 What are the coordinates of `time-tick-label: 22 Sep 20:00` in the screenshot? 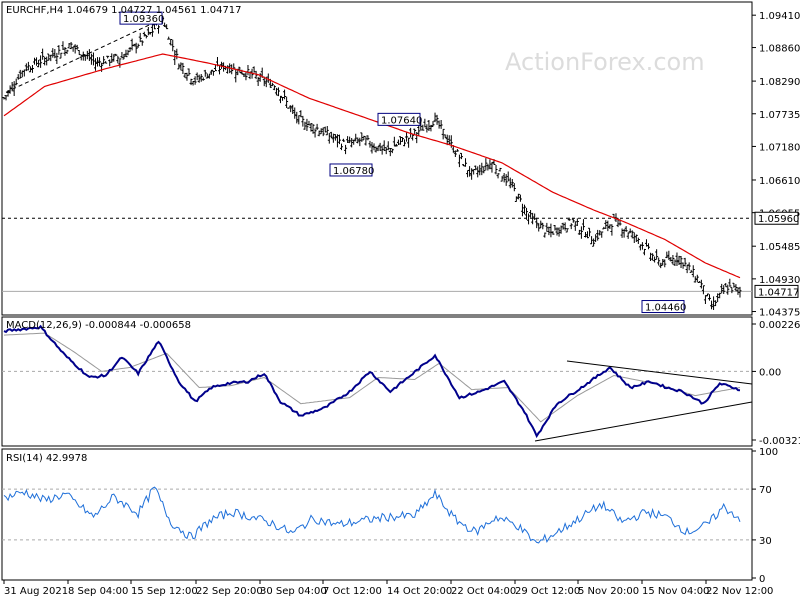 It's located at (229, 591).